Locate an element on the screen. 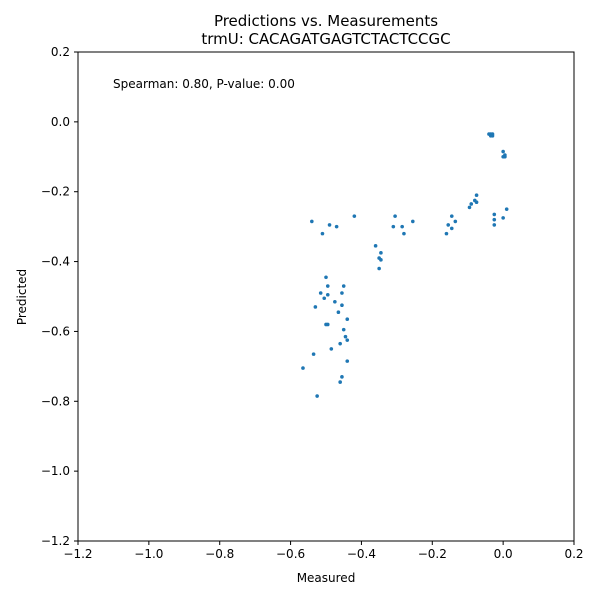 This screenshot has height=600, width=600. x-tick-label: 0.0 is located at coordinates (503, 554).